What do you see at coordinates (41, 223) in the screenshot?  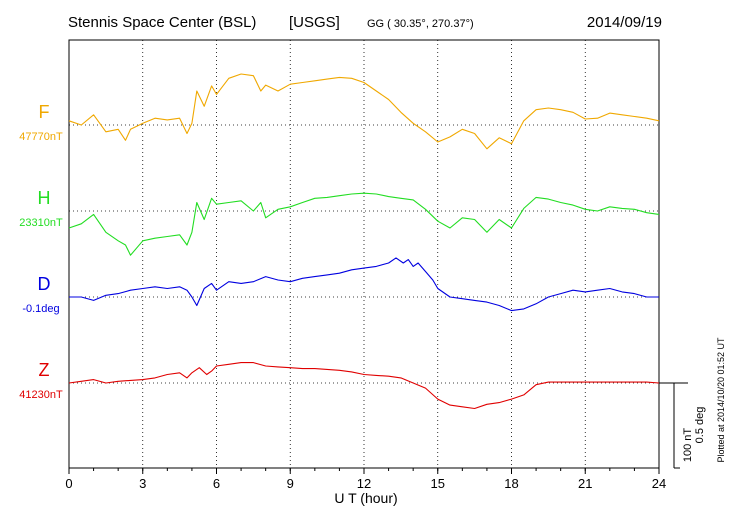 I see `series-baseline-h: 23310nT` at bounding box center [41, 223].